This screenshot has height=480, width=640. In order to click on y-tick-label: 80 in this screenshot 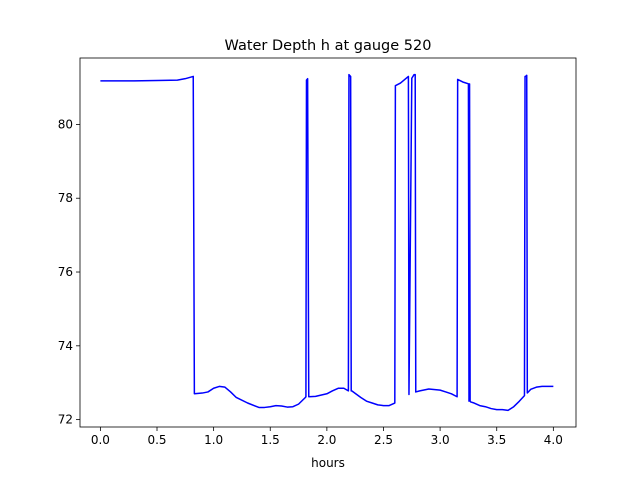, I will do `click(65, 124)`.